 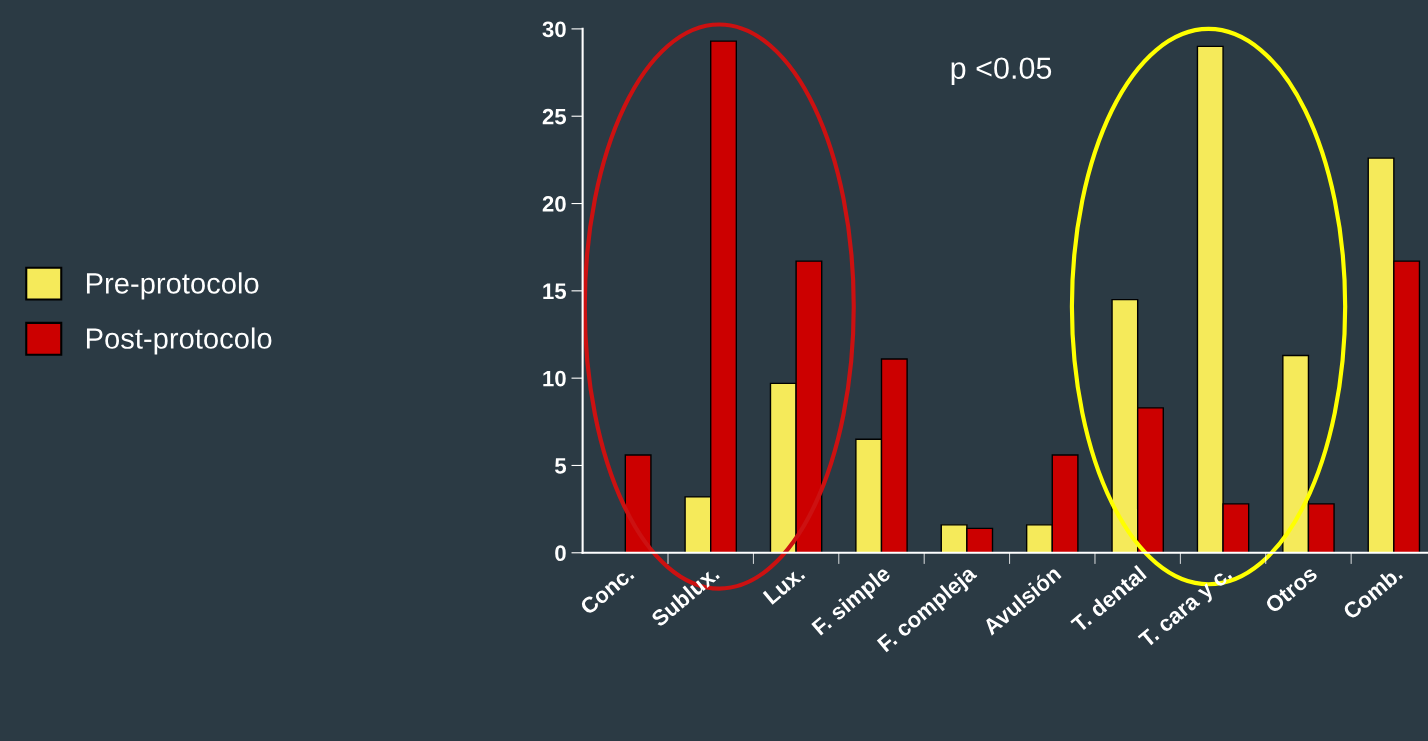 I want to click on y-tick-label: 15, so click(x=555, y=291).